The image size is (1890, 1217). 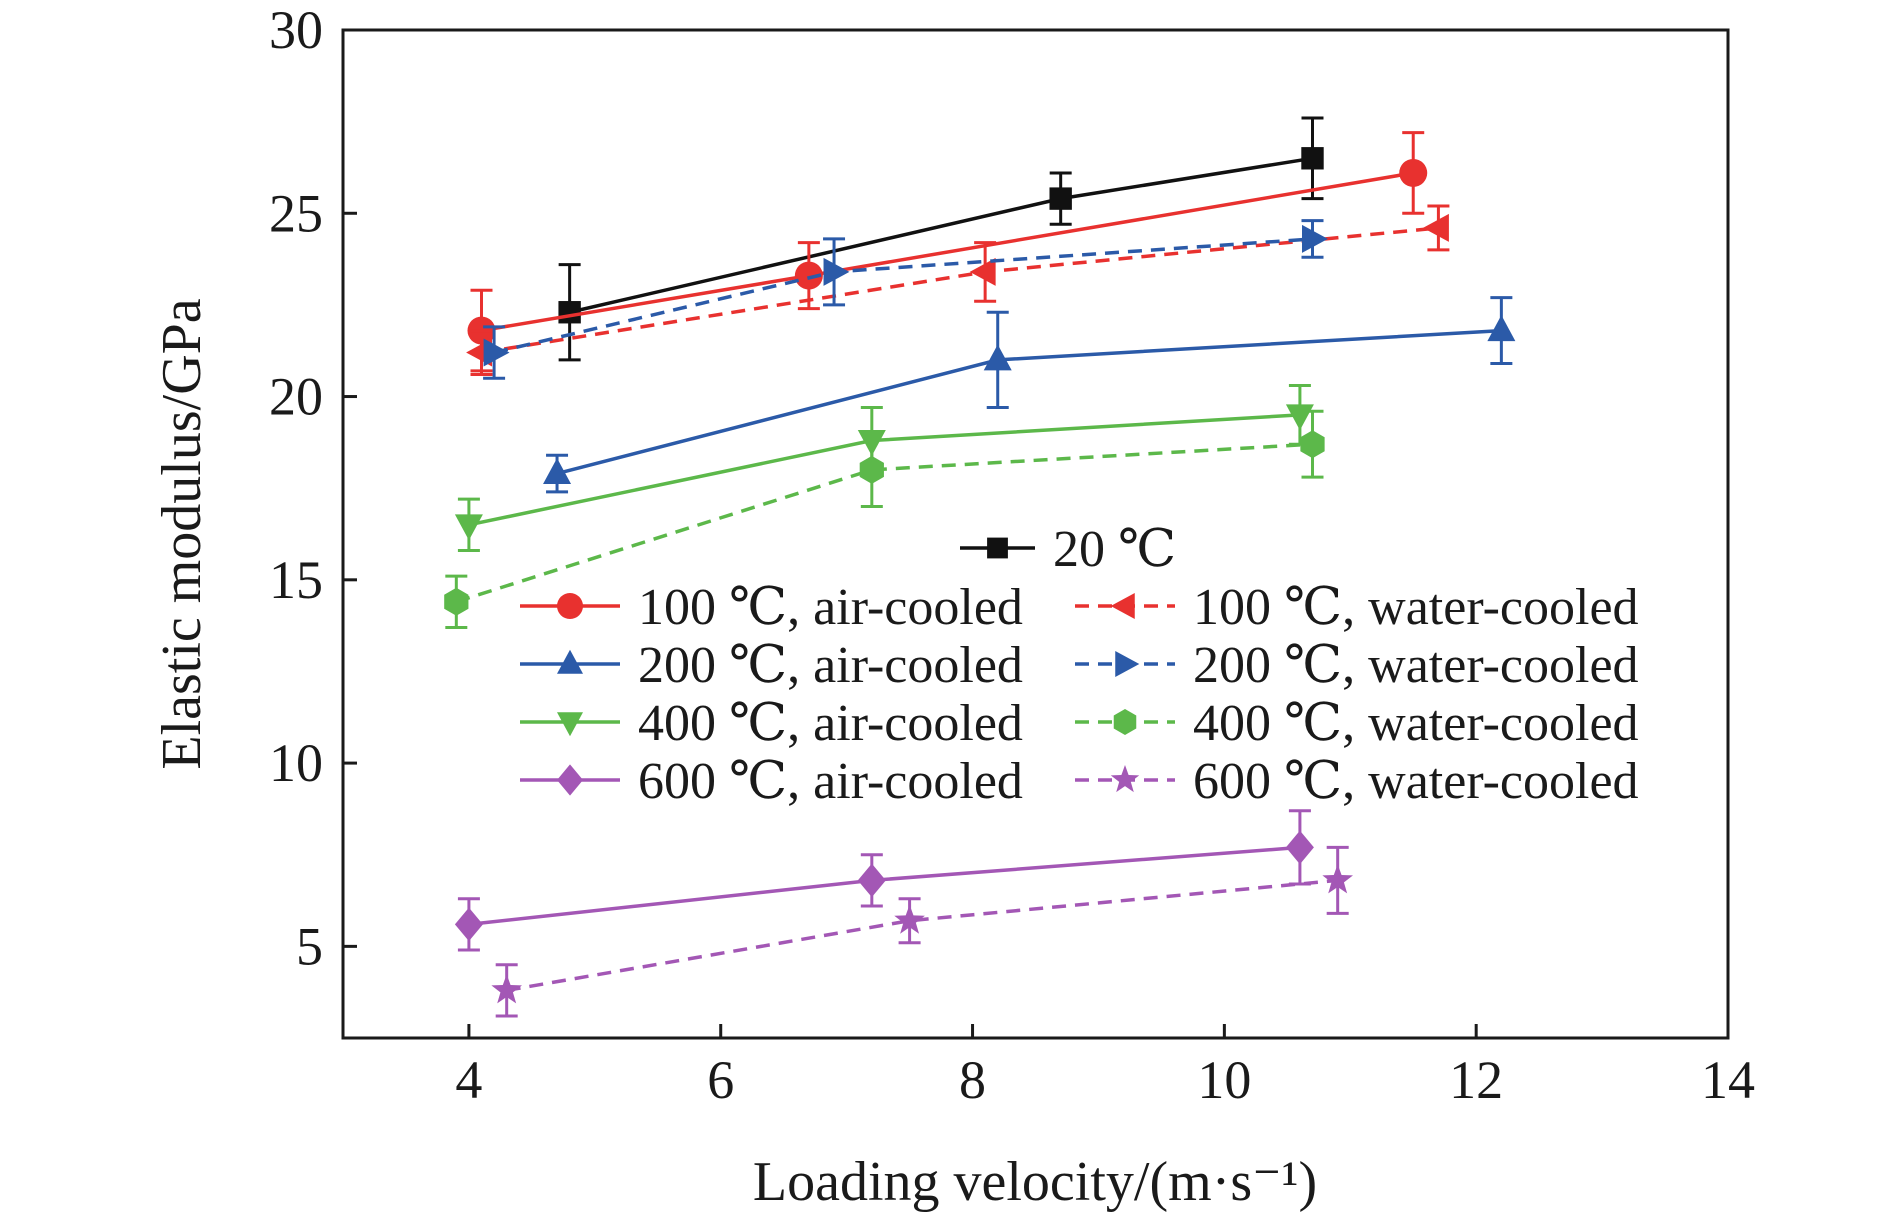 I want to click on legend-entry: 600 ℃, water-cooled, so click(x=1357, y=781).